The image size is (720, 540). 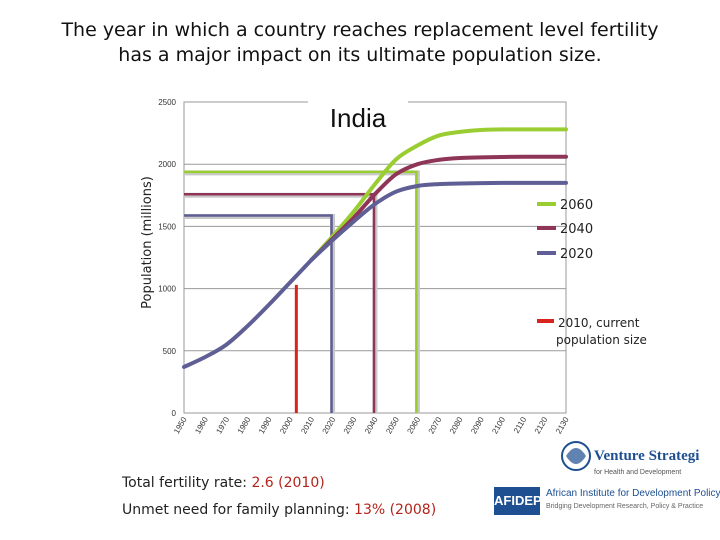 I want to click on x-tick-label: 2120, so click(x=541, y=425).